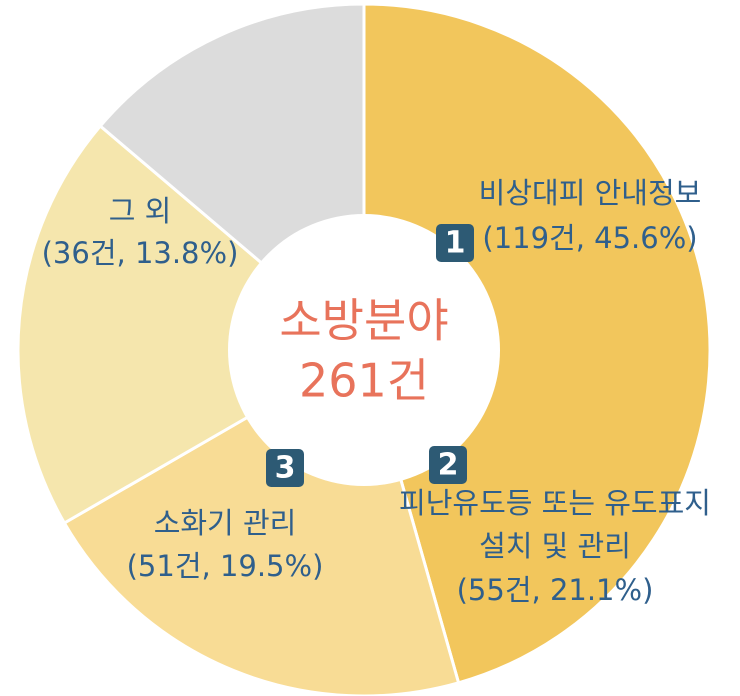 The width and height of the screenshot is (740, 696). I want to click on slice-label: 피난유도등 또는 유도표지, so click(555, 503).